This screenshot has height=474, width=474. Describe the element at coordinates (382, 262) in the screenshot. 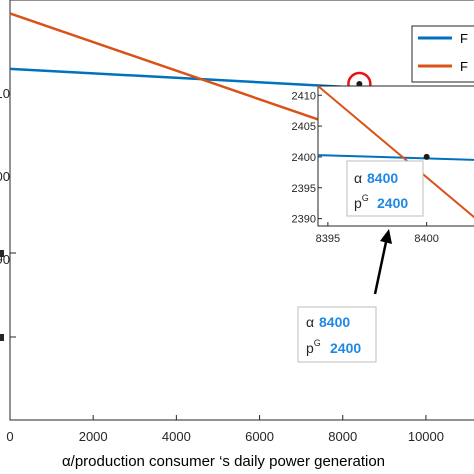

I see `zoom-arrow` at that location.